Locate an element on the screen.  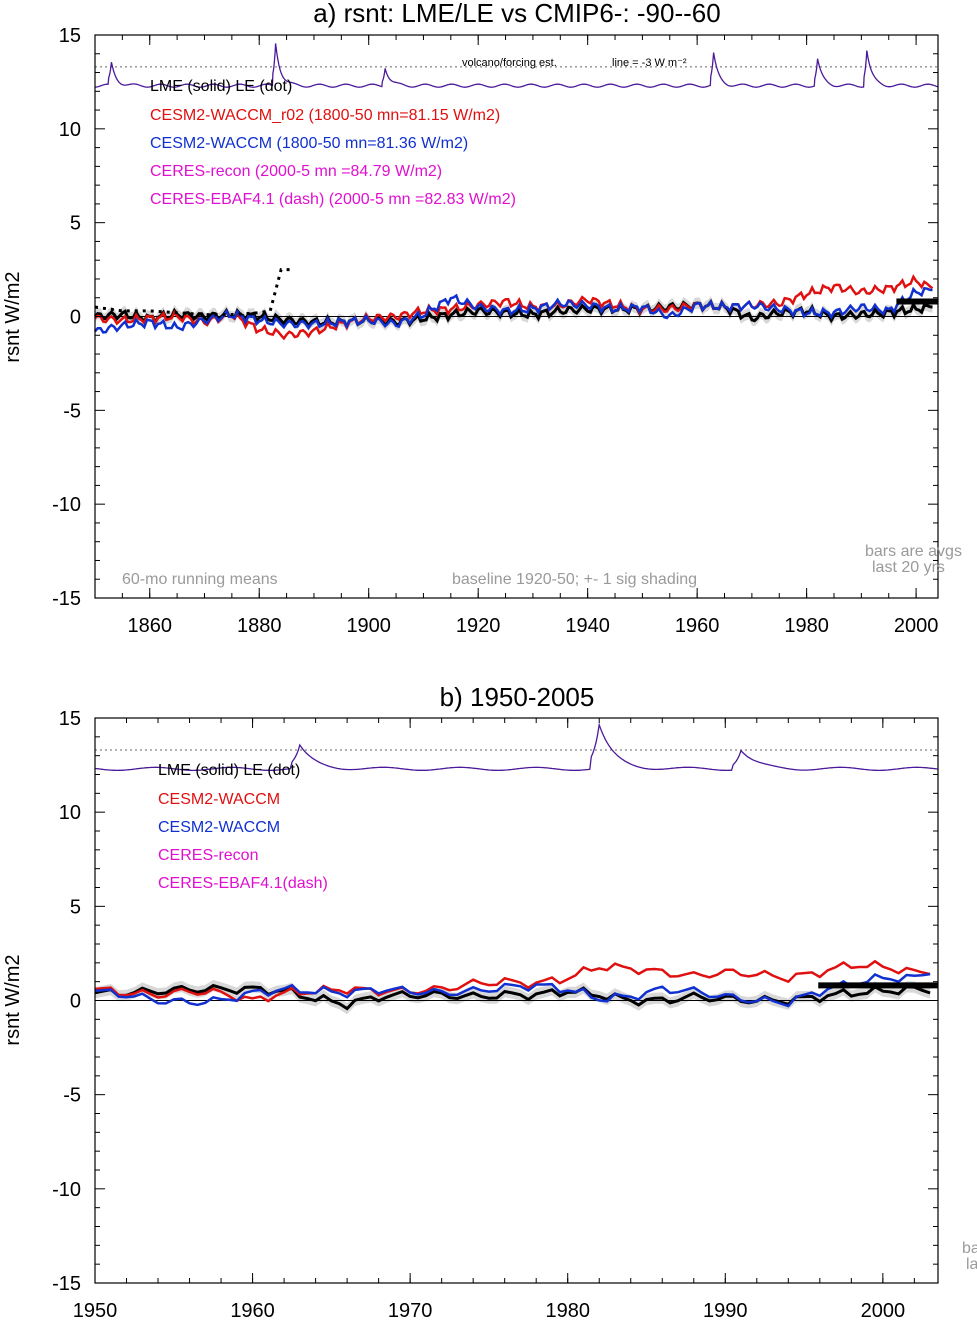
panel-a-series-cesm2-waccm is located at coordinates (513, 310).